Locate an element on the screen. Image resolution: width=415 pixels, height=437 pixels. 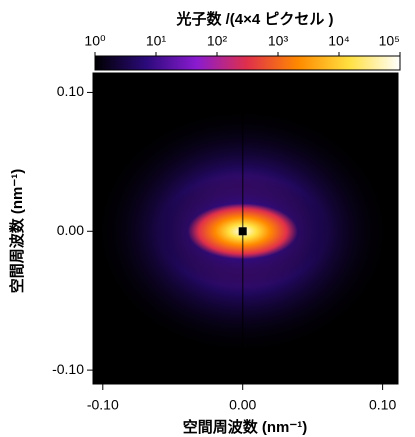
colorbar-tick-label: 10⁴ is located at coordinates (339, 41).